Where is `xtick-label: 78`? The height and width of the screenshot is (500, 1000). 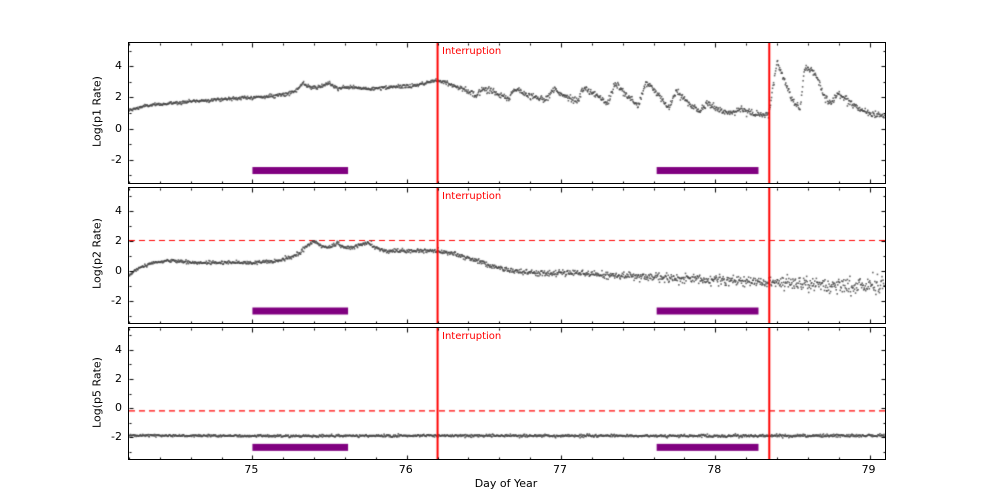 xtick-label: 78 is located at coordinates (714, 469).